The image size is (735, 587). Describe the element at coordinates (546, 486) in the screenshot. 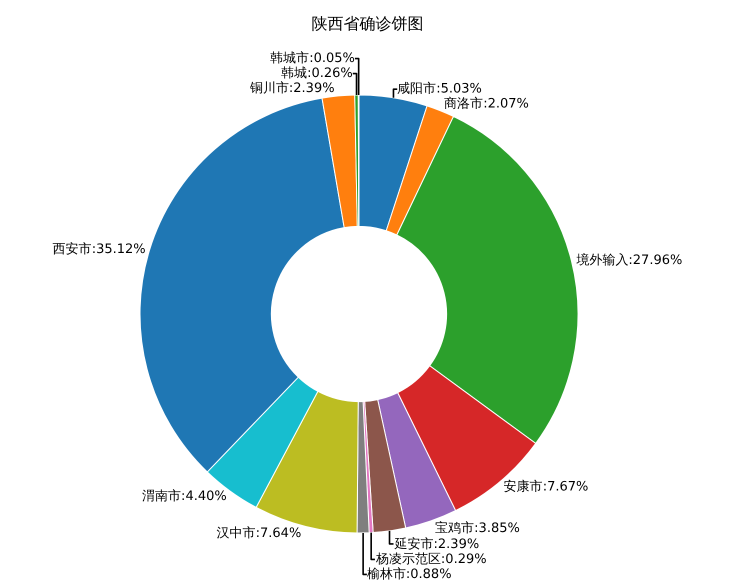

I see `slice-label: 安康市:7.67%` at that location.